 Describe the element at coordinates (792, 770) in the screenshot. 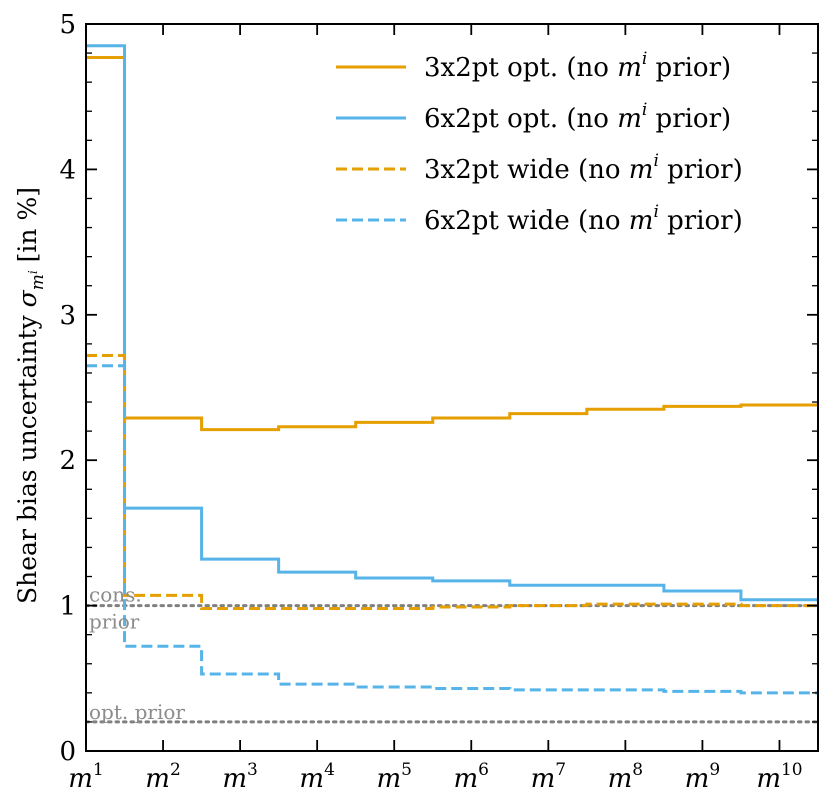

I see `x-tick-label-sup: 10` at that location.